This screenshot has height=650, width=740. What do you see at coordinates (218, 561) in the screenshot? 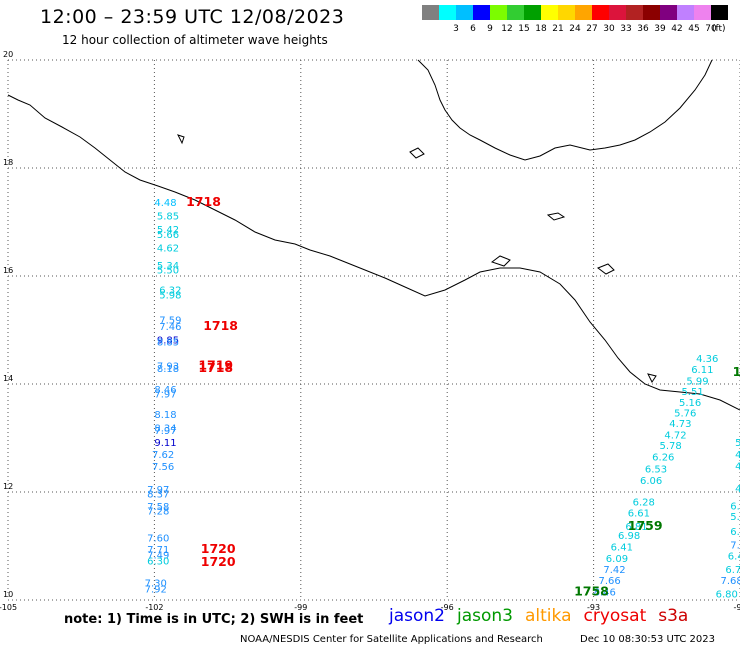
I see `pass-time-label: 1720` at bounding box center [218, 561].